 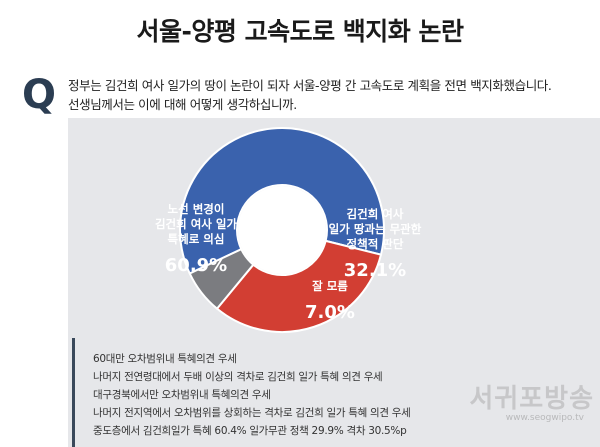 What do you see at coordinates (252, 413) in the screenshot?
I see `note-item: 나머지 전지역에서 오차범위를 상회하는 격차로 김건희 일가 특혜 의견 우세` at bounding box center [252, 413].